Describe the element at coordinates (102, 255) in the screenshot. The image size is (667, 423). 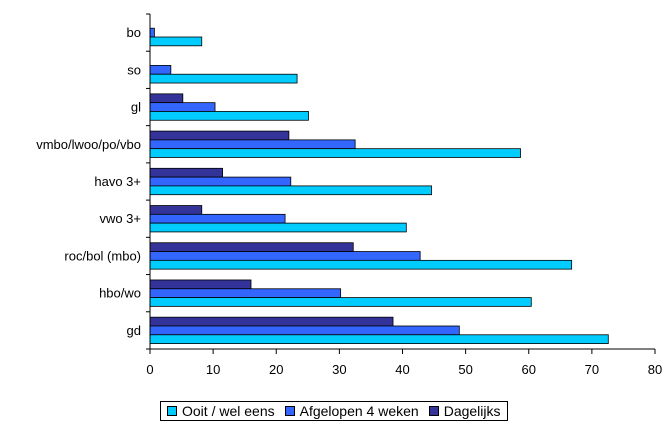
I see `category-label: roc/bol (mbo)` at that location.